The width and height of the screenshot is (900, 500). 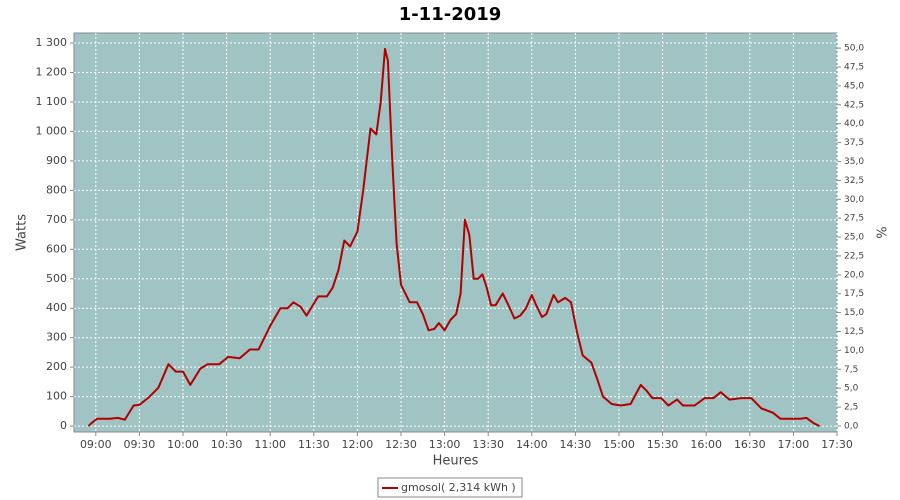 I want to click on y-tick-label: 100, so click(x=56, y=396).